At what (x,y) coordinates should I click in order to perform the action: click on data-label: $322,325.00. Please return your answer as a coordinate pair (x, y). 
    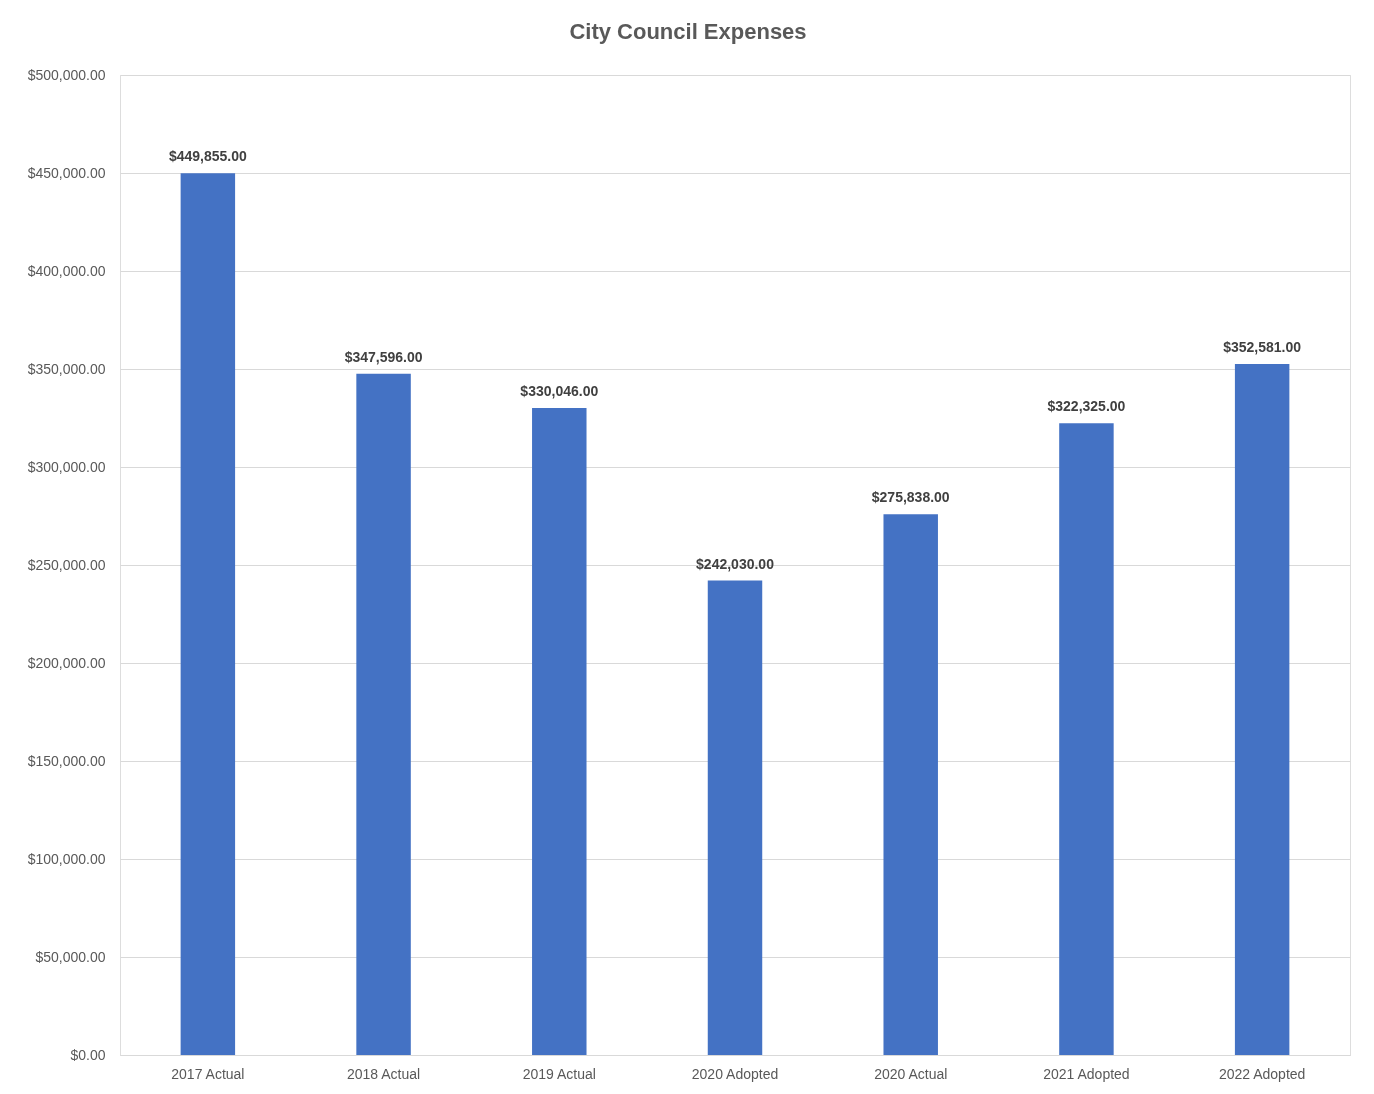
    Looking at the image, I should click on (1086, 406).